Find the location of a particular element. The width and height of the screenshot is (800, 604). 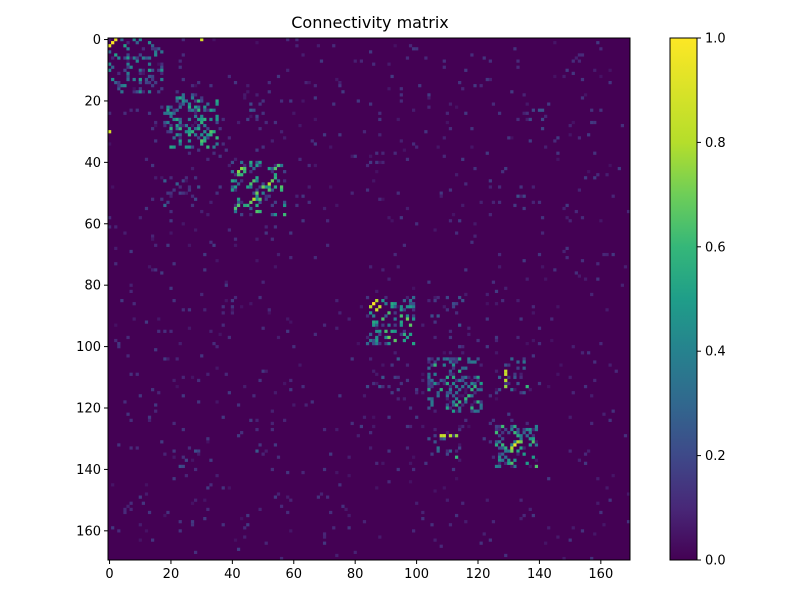

y-tick-label: 40 is located at coordinates (92, 163).